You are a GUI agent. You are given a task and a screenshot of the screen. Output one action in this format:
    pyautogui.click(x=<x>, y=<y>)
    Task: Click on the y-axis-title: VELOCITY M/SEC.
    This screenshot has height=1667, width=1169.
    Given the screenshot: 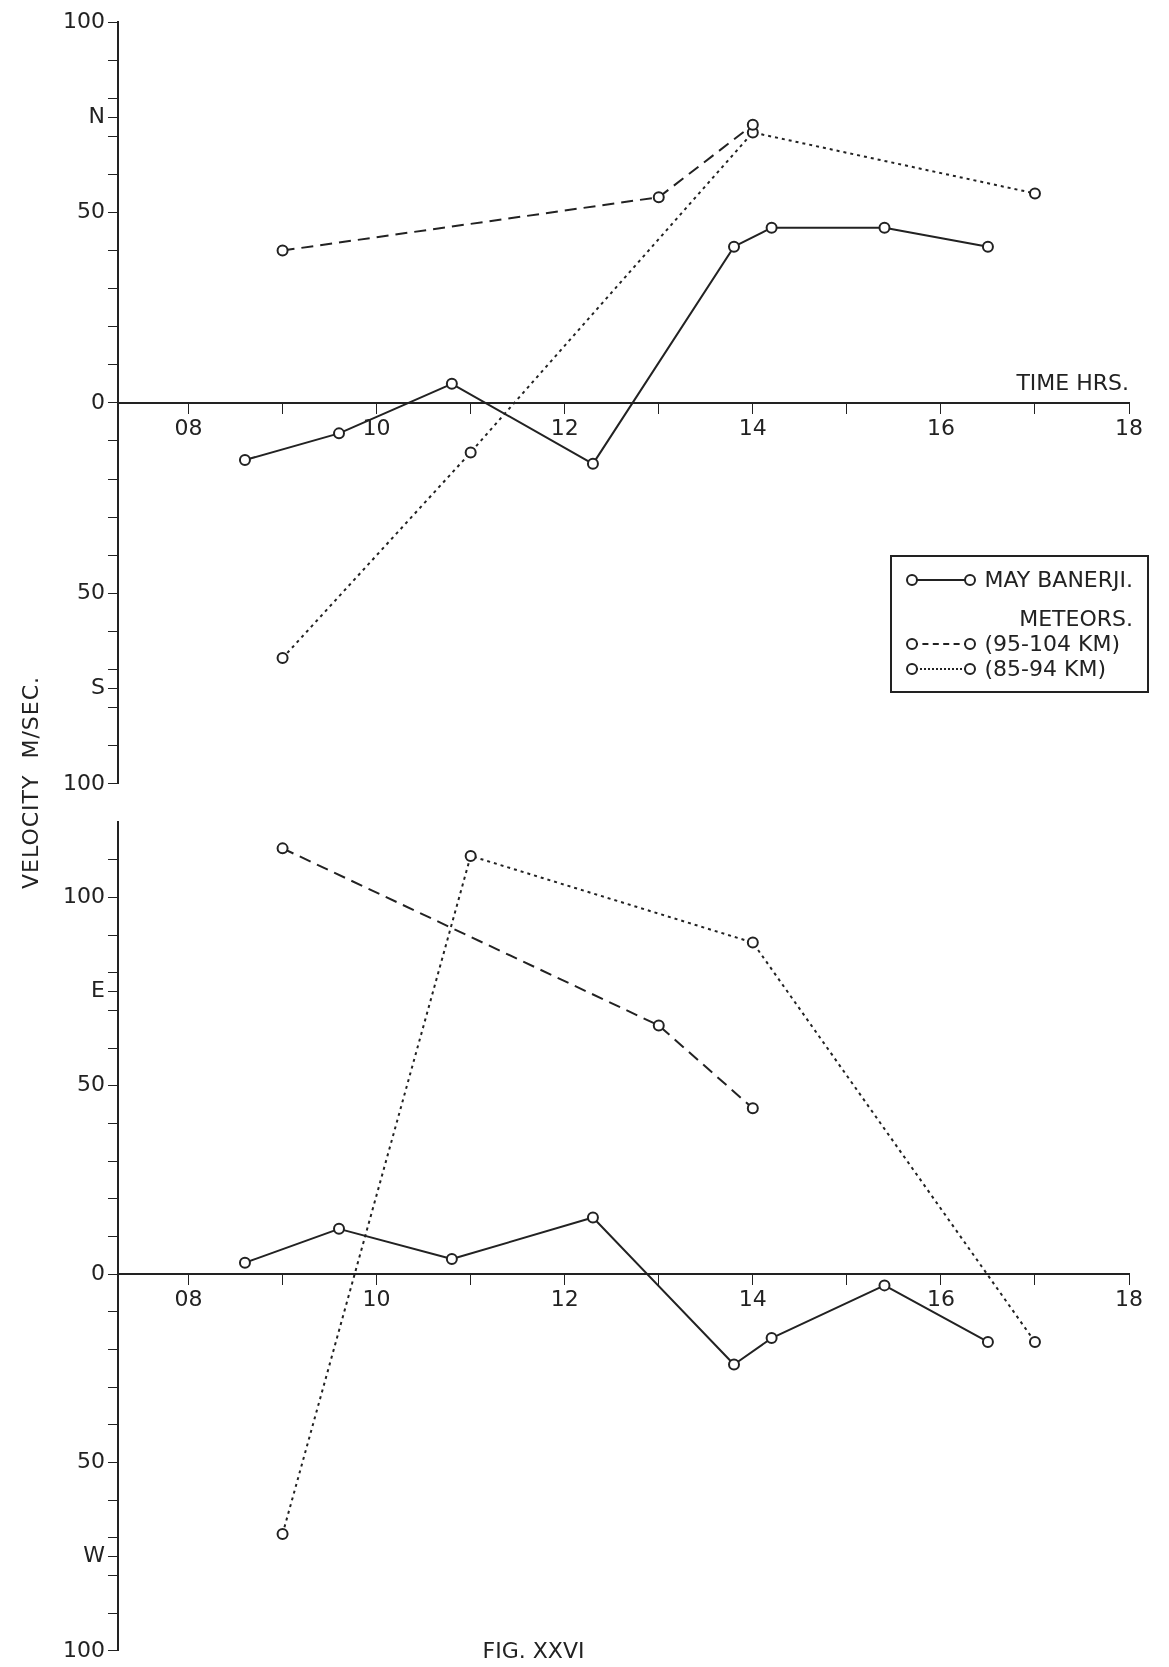 What is the action you would take?
    pyautogui.click(x=30, y=783)
    